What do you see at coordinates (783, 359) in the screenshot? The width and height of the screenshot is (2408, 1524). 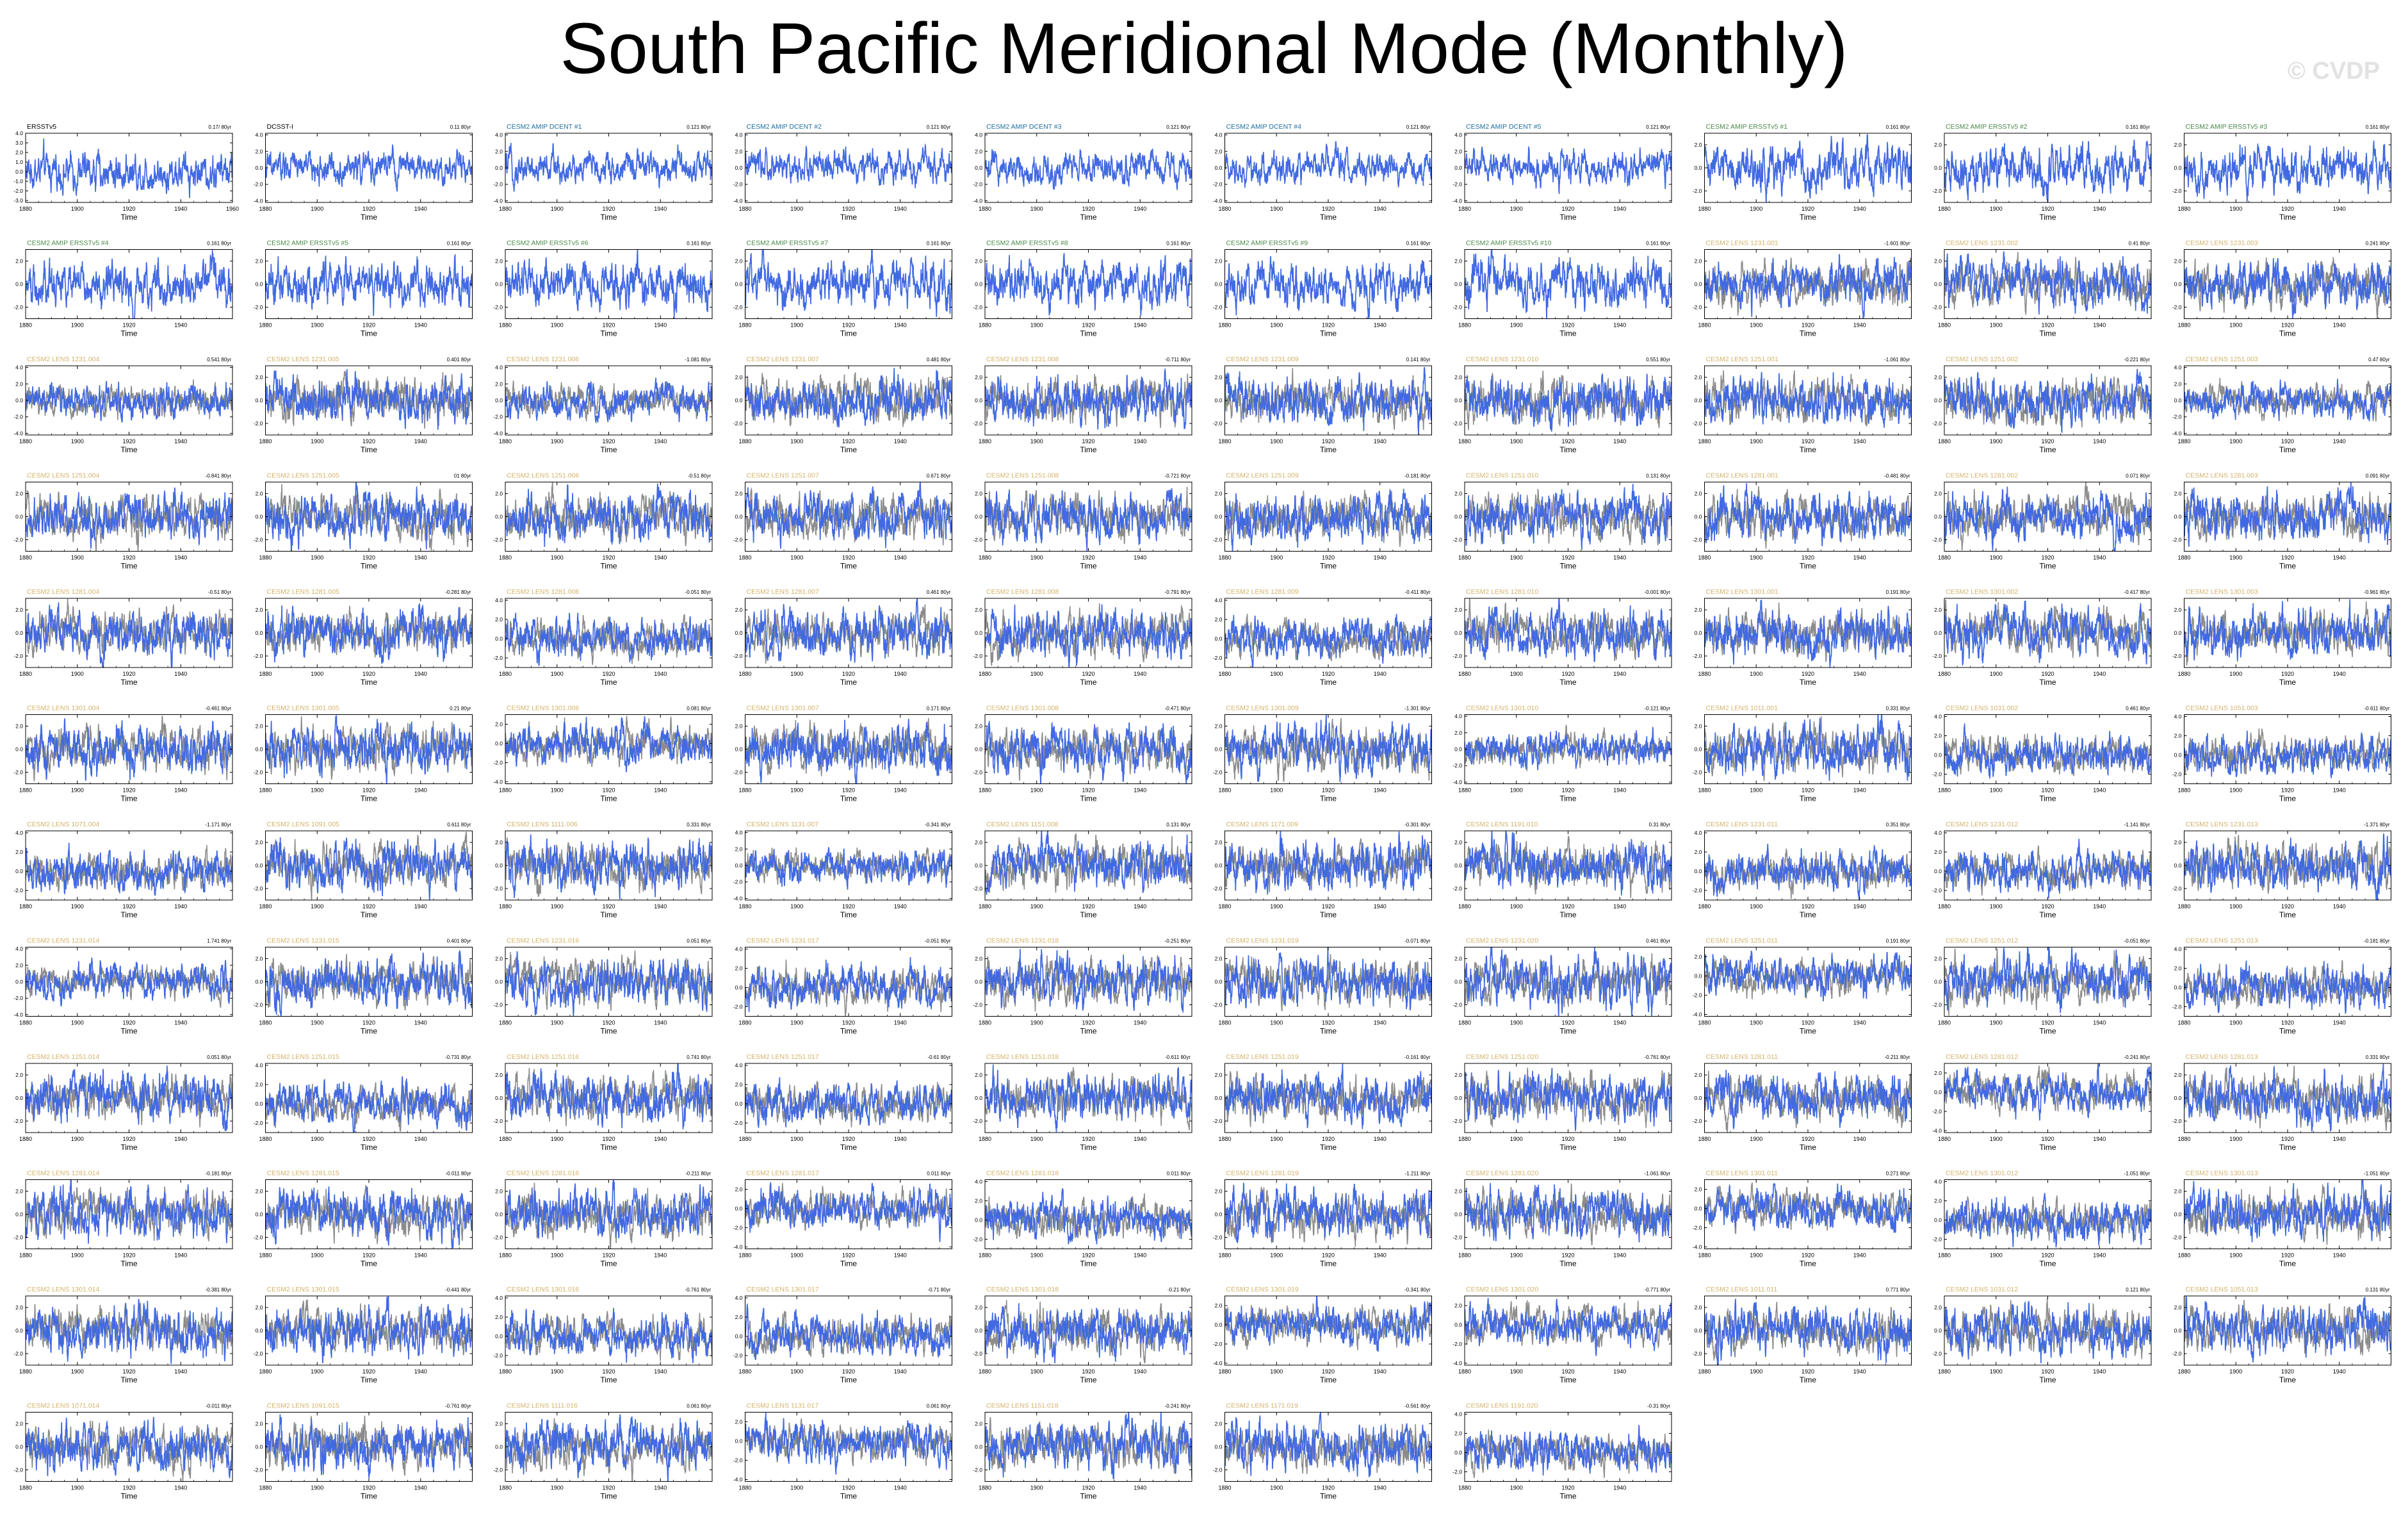 I see `panel-label: CESM2 LENS 1231.007` at bounding box center [783, 359].